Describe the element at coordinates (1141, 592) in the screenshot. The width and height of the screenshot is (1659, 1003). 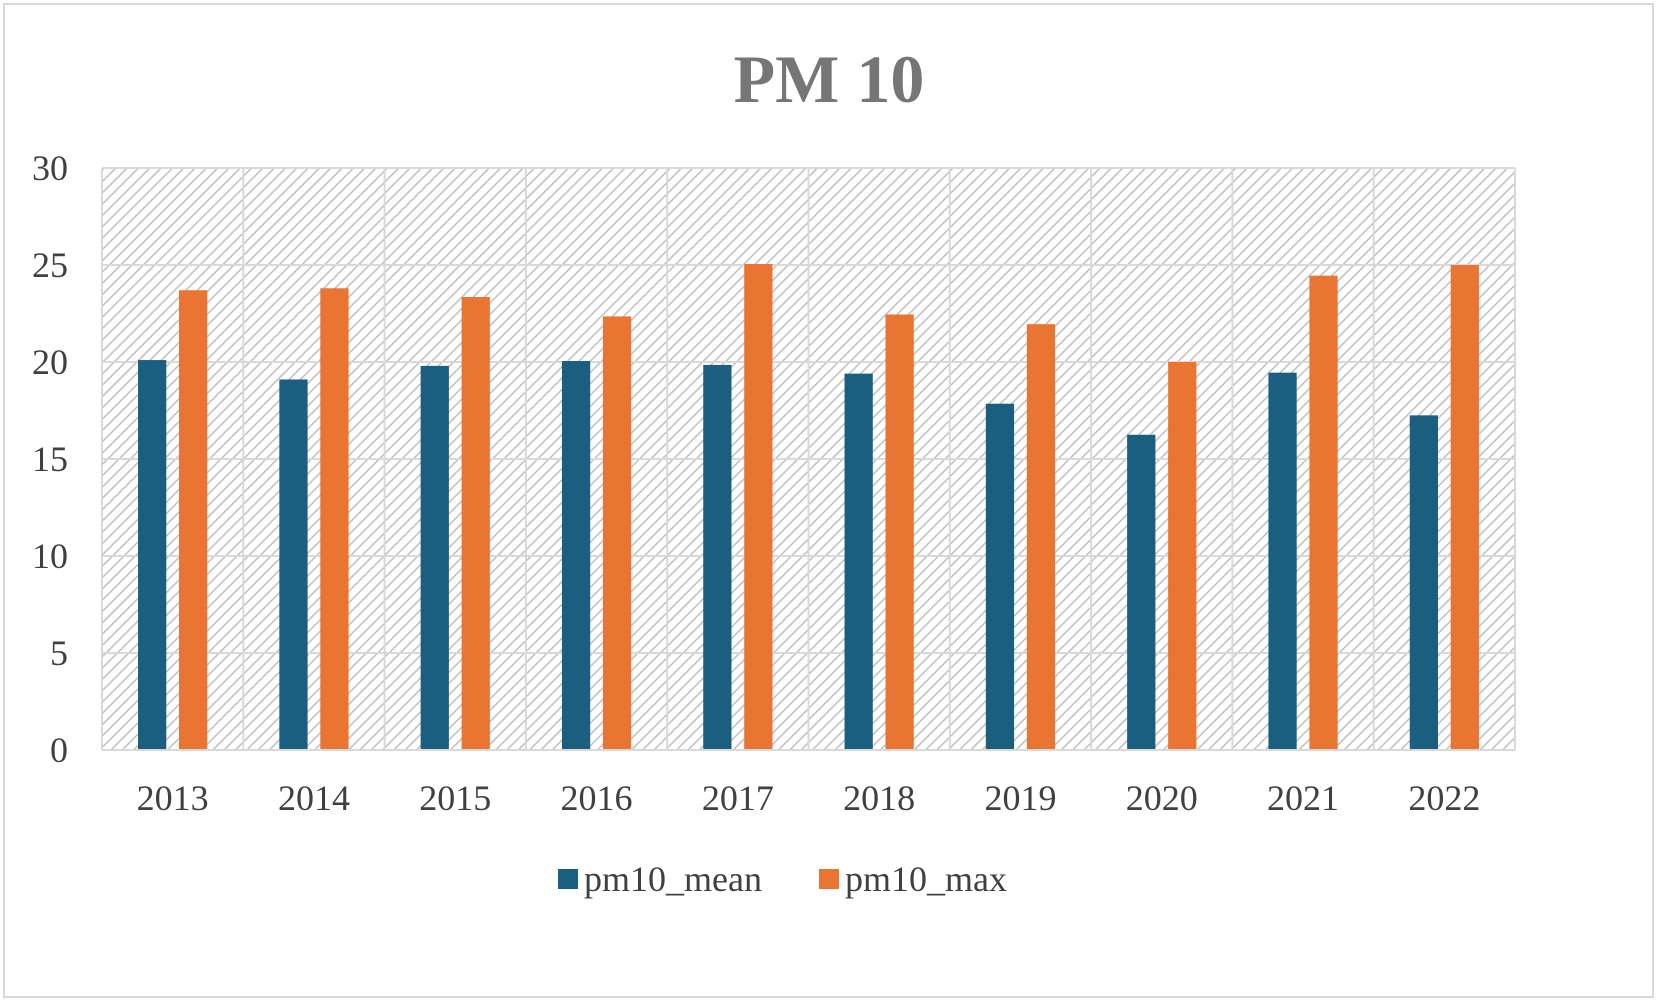
I see `bar-pm10_mean-2020` at that location.